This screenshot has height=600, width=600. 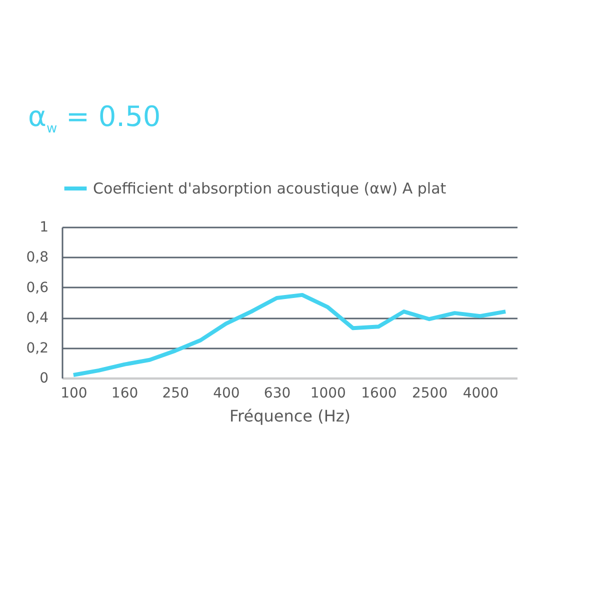 I want to click on x-tick-label: 4000, so click(x=480, y=394).